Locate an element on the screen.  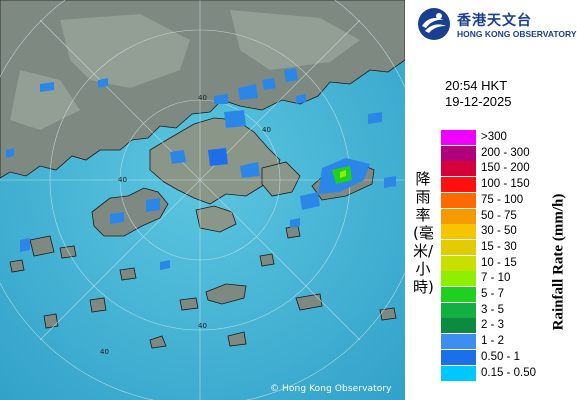
legend-label: 200 - 300 is located at coordinates (505, 152).